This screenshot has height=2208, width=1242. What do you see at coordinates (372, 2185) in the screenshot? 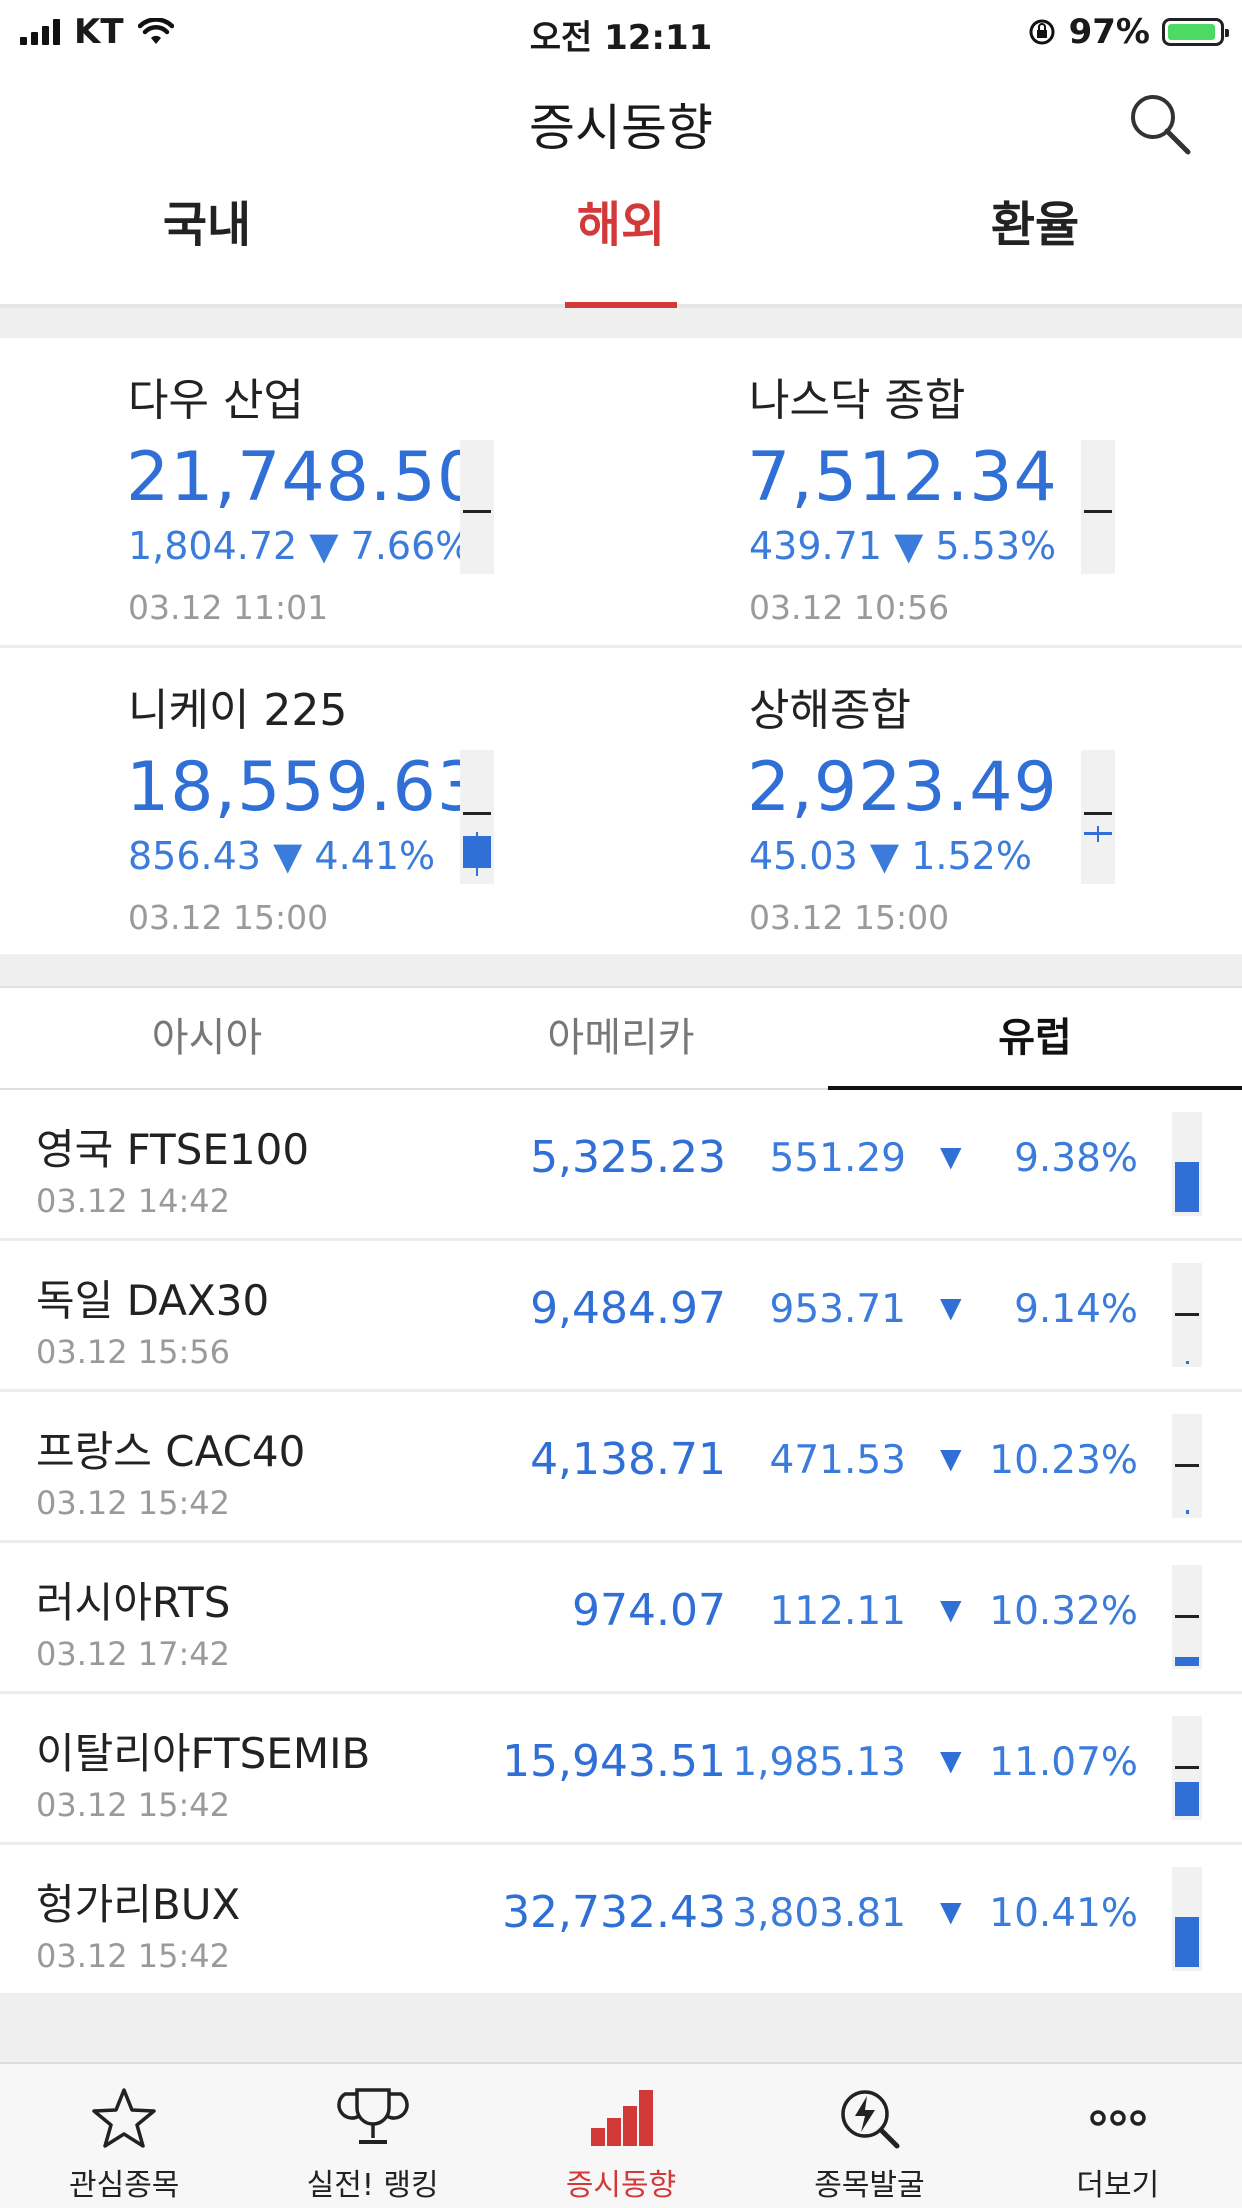
I see `nav-label: 실전! 랭킹` at bounding box center [372, 2185].